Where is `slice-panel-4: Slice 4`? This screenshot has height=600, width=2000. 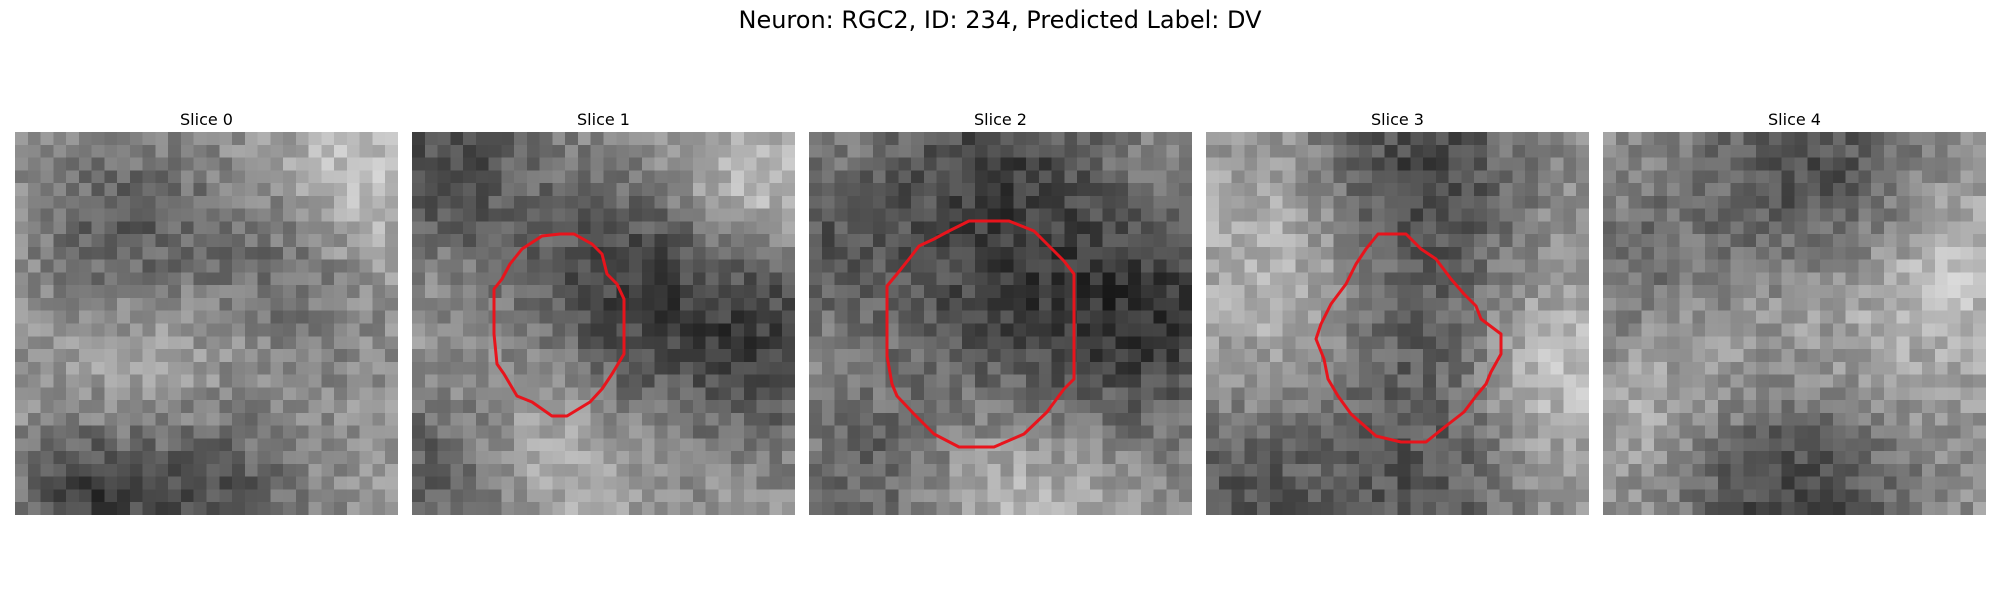
slice-panel-4: Slice 4 is located at coordinates (1794, 311).